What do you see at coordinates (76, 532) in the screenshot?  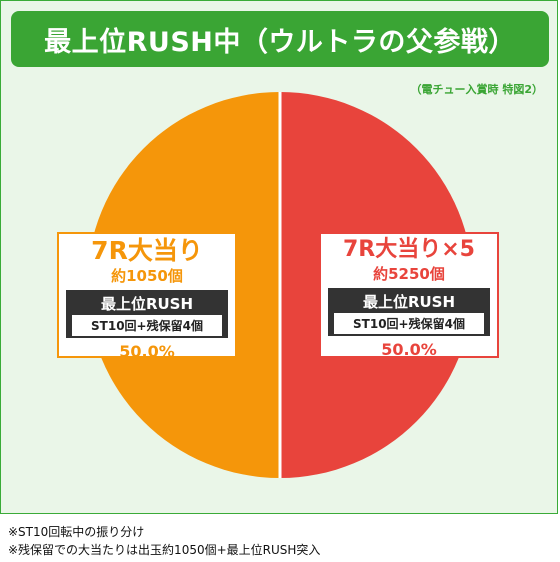 I see `footnote: ※ST10回転中の振り分け` at bounding box center [76, 532].